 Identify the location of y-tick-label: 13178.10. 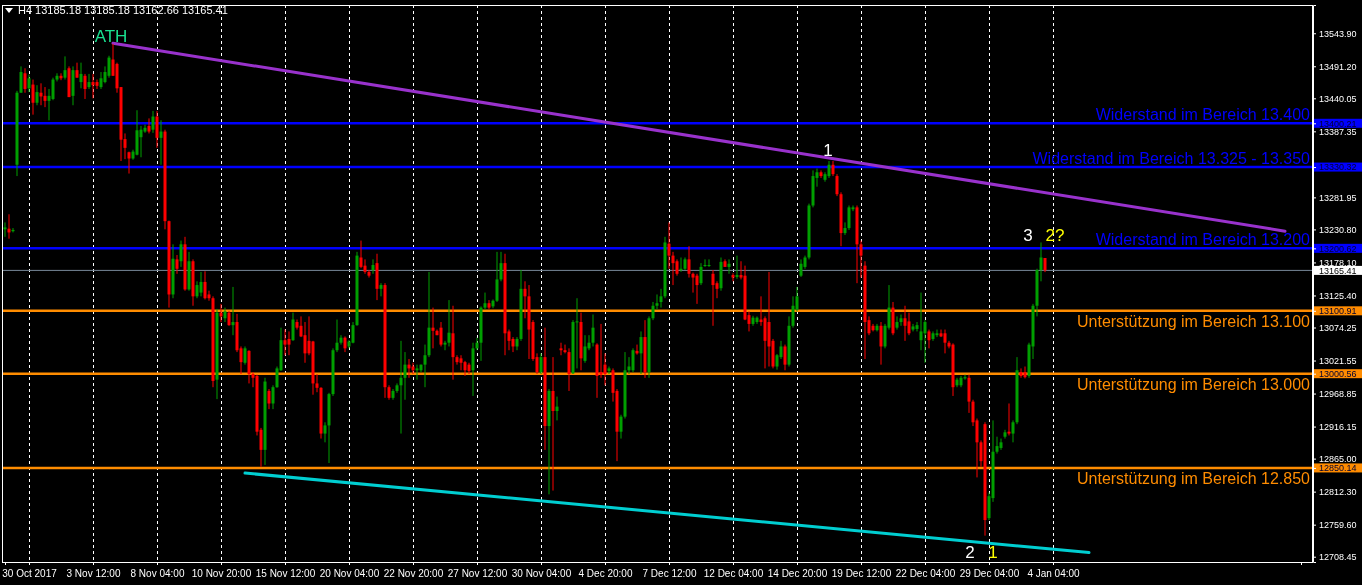
(1338, 262).